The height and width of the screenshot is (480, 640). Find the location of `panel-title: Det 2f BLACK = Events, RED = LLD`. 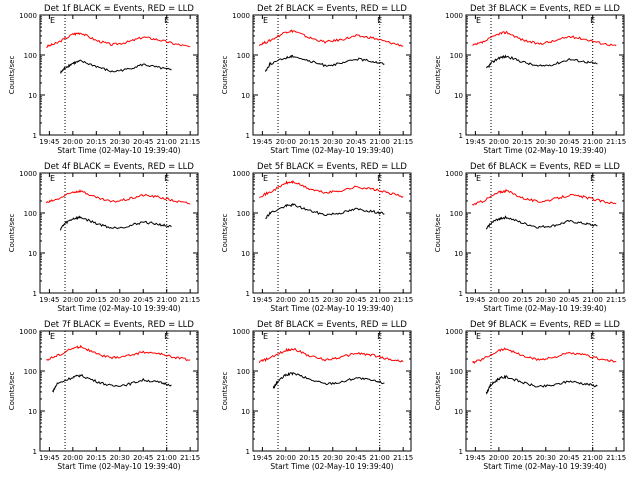

panel-title: Det 2f BLACK = Events, RED = LLD is located at coordinates (332, 9).